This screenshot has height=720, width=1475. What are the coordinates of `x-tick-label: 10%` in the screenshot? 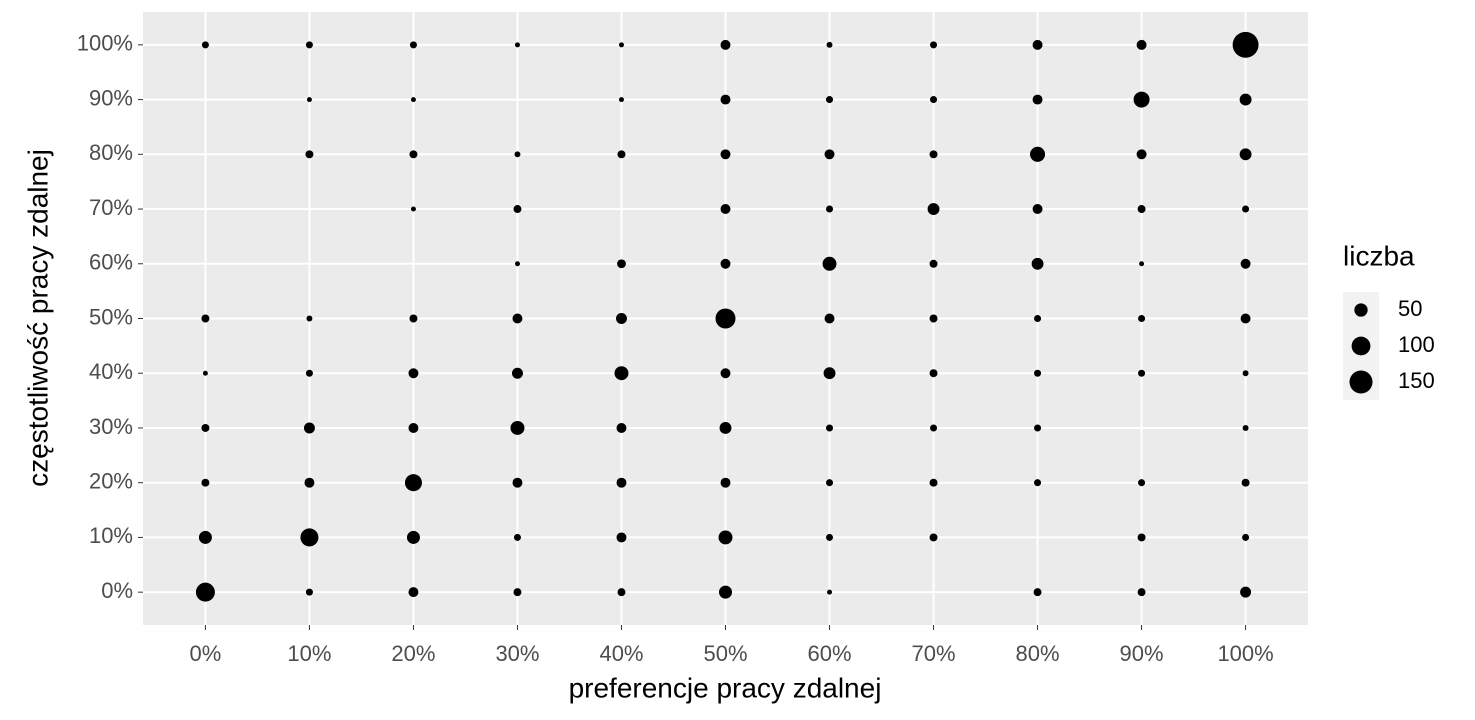 It's located at (309, 653).